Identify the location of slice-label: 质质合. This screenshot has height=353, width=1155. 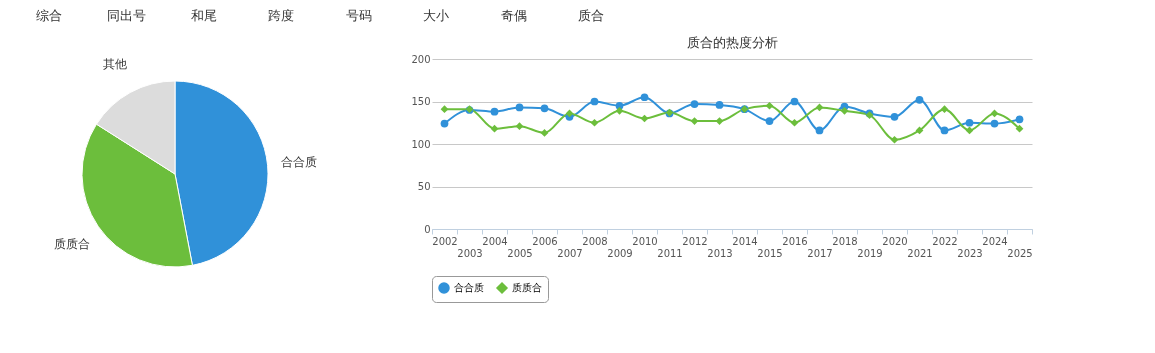
(71, 244).